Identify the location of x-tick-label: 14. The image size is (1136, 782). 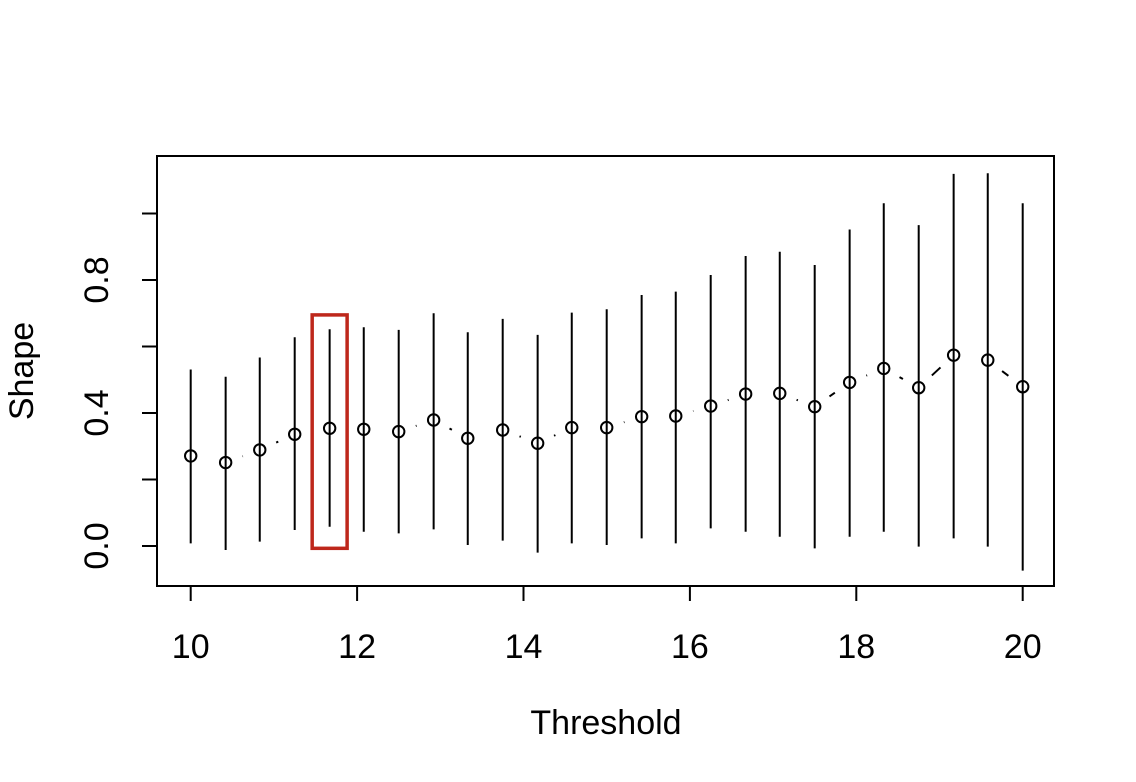
(524, 647).